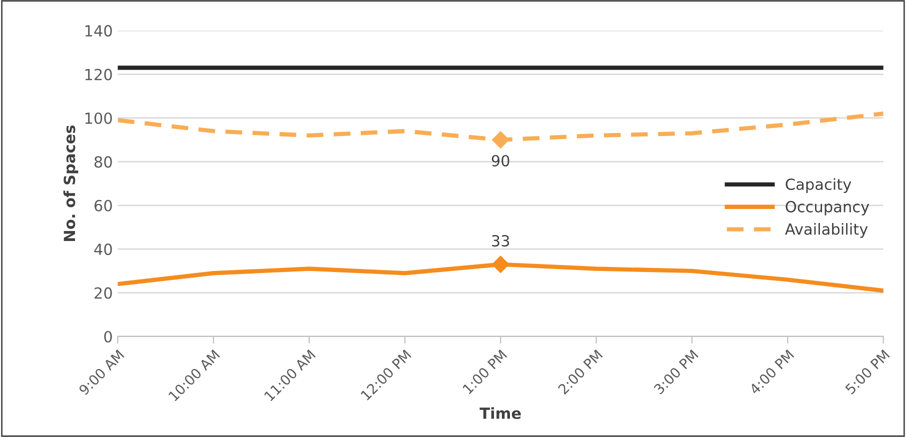  I want to click on legend-label: Availability, so click(826, 230).